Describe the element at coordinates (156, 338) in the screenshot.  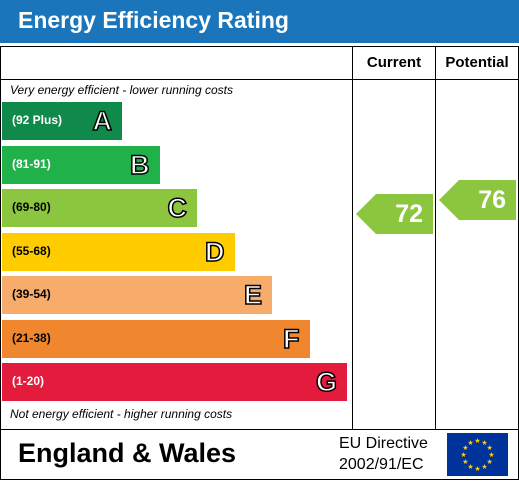
I see `band-f: (21-38) F` at that location.